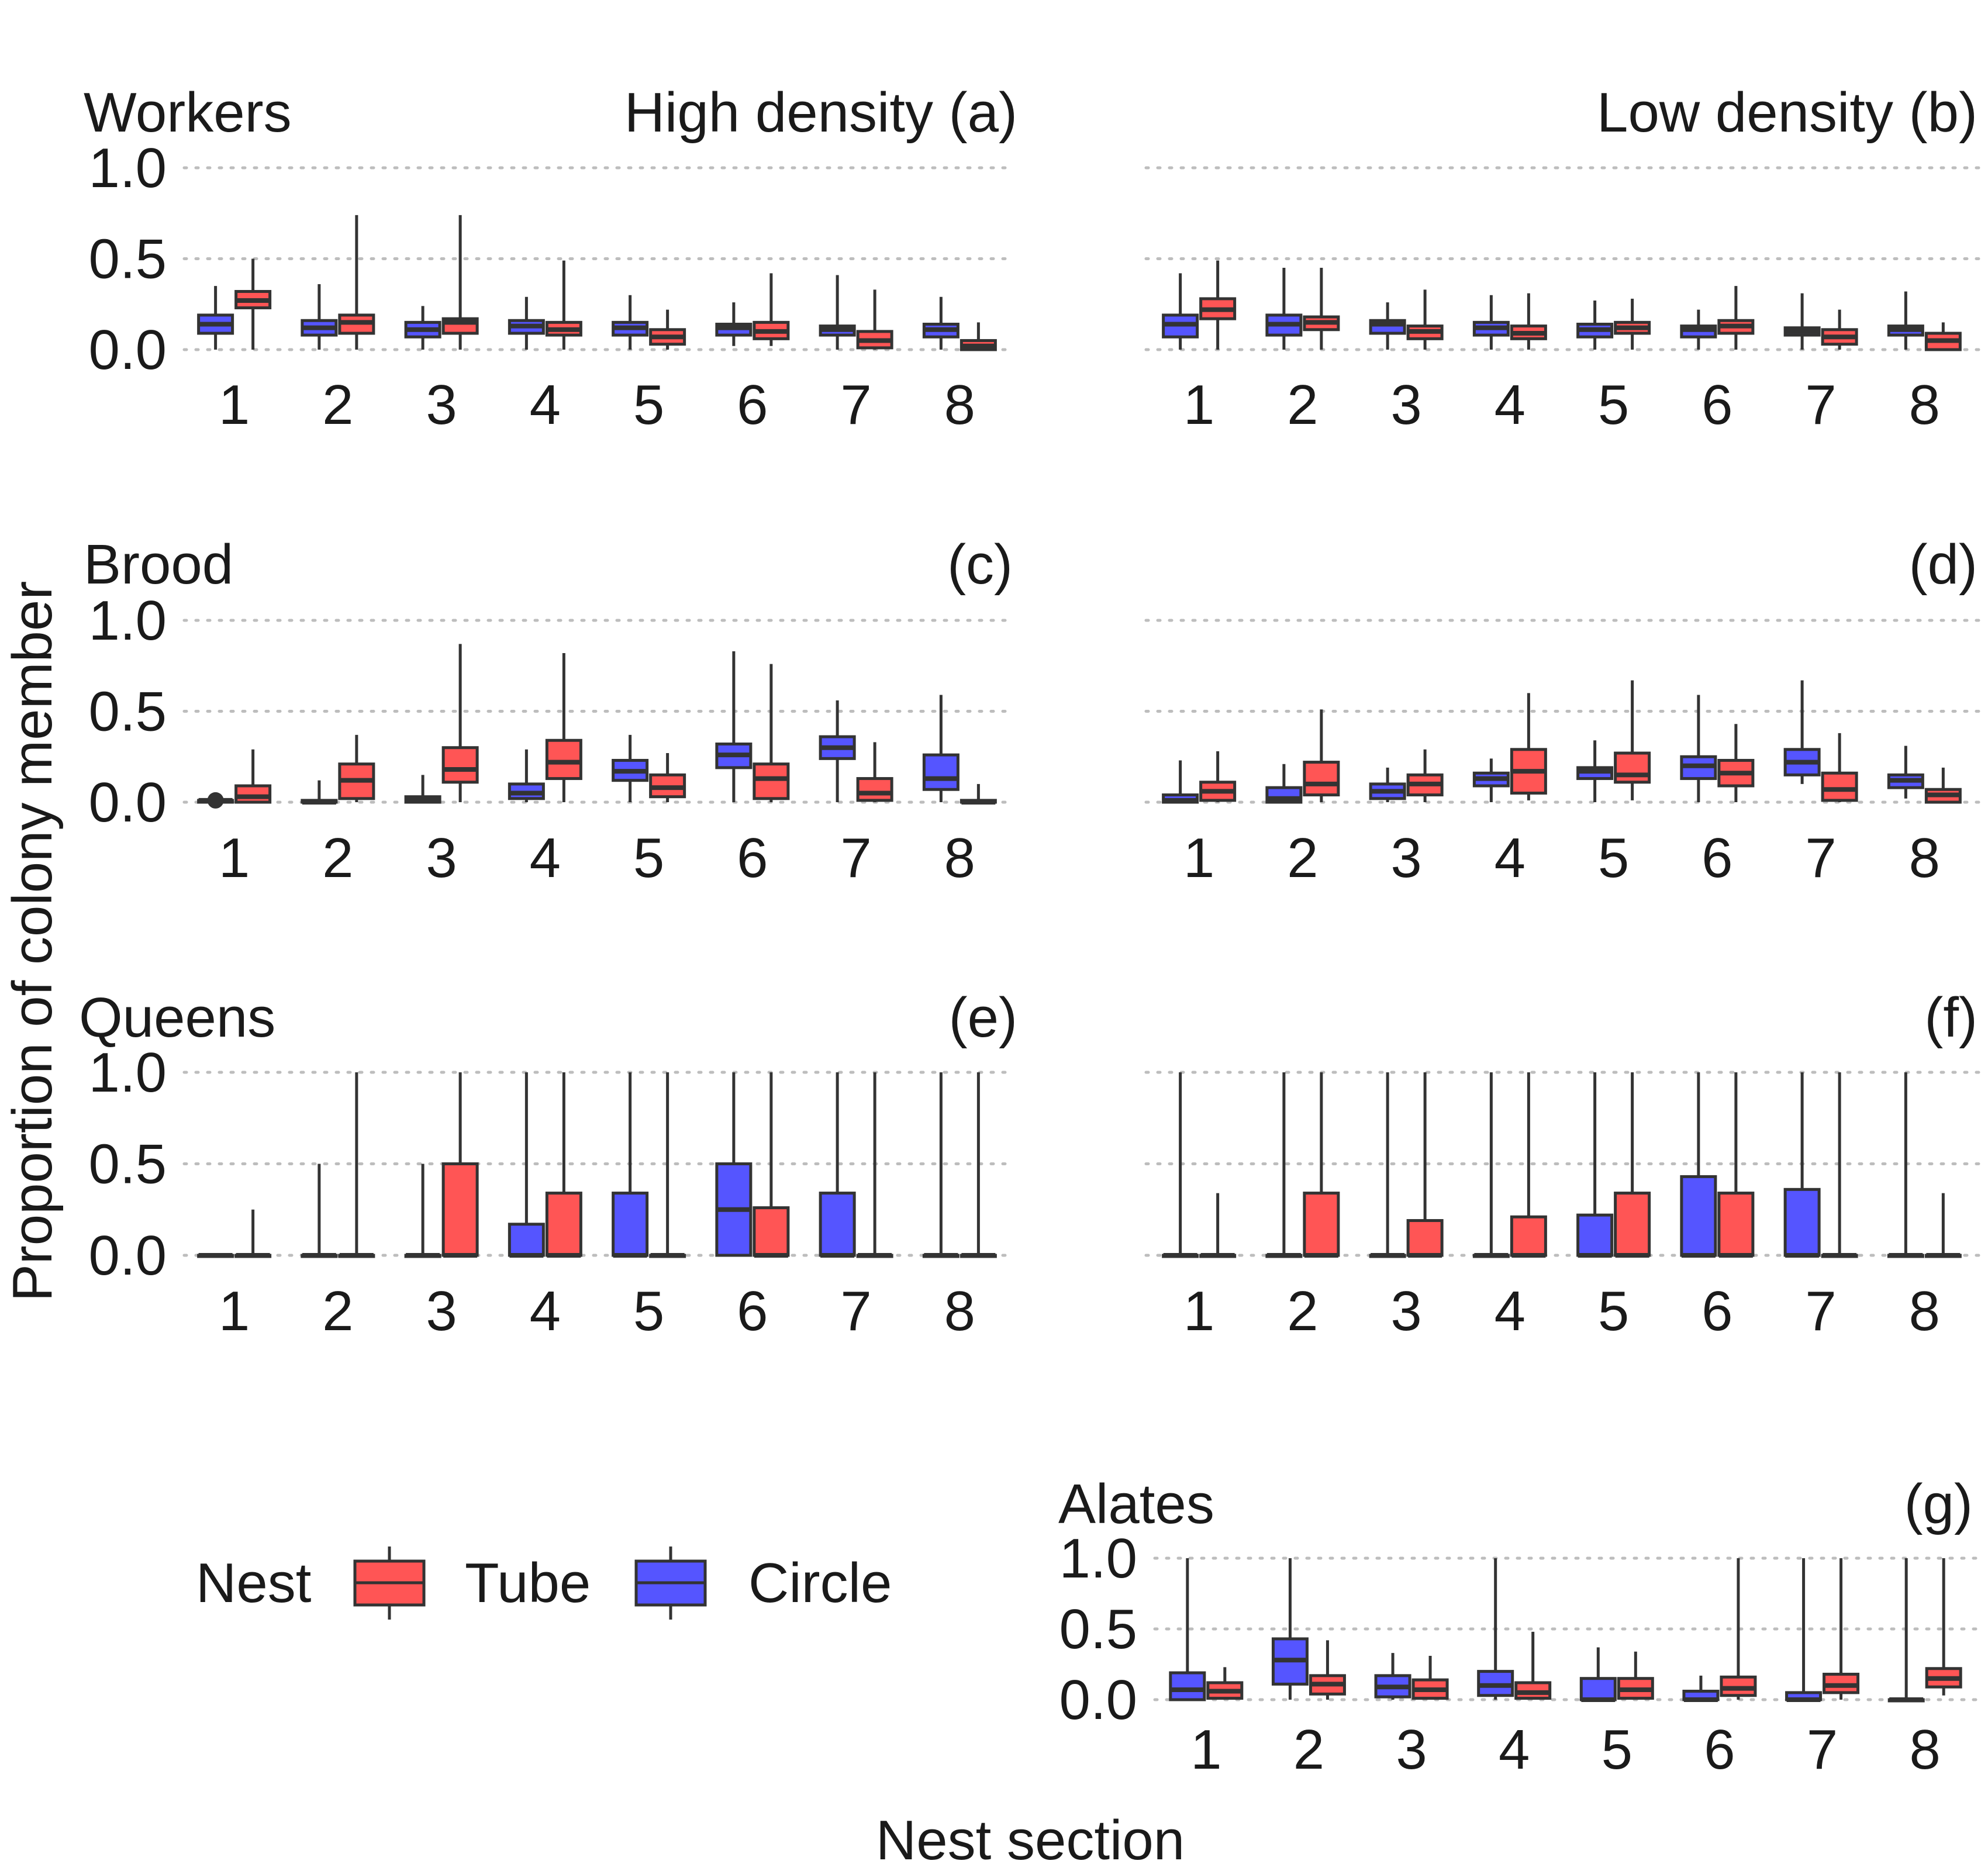 This screenshot has width=1988, height=1871. Describe the element at coordinates (980, 565) in the screenshot. I see `panel-label: (c)` at that location.